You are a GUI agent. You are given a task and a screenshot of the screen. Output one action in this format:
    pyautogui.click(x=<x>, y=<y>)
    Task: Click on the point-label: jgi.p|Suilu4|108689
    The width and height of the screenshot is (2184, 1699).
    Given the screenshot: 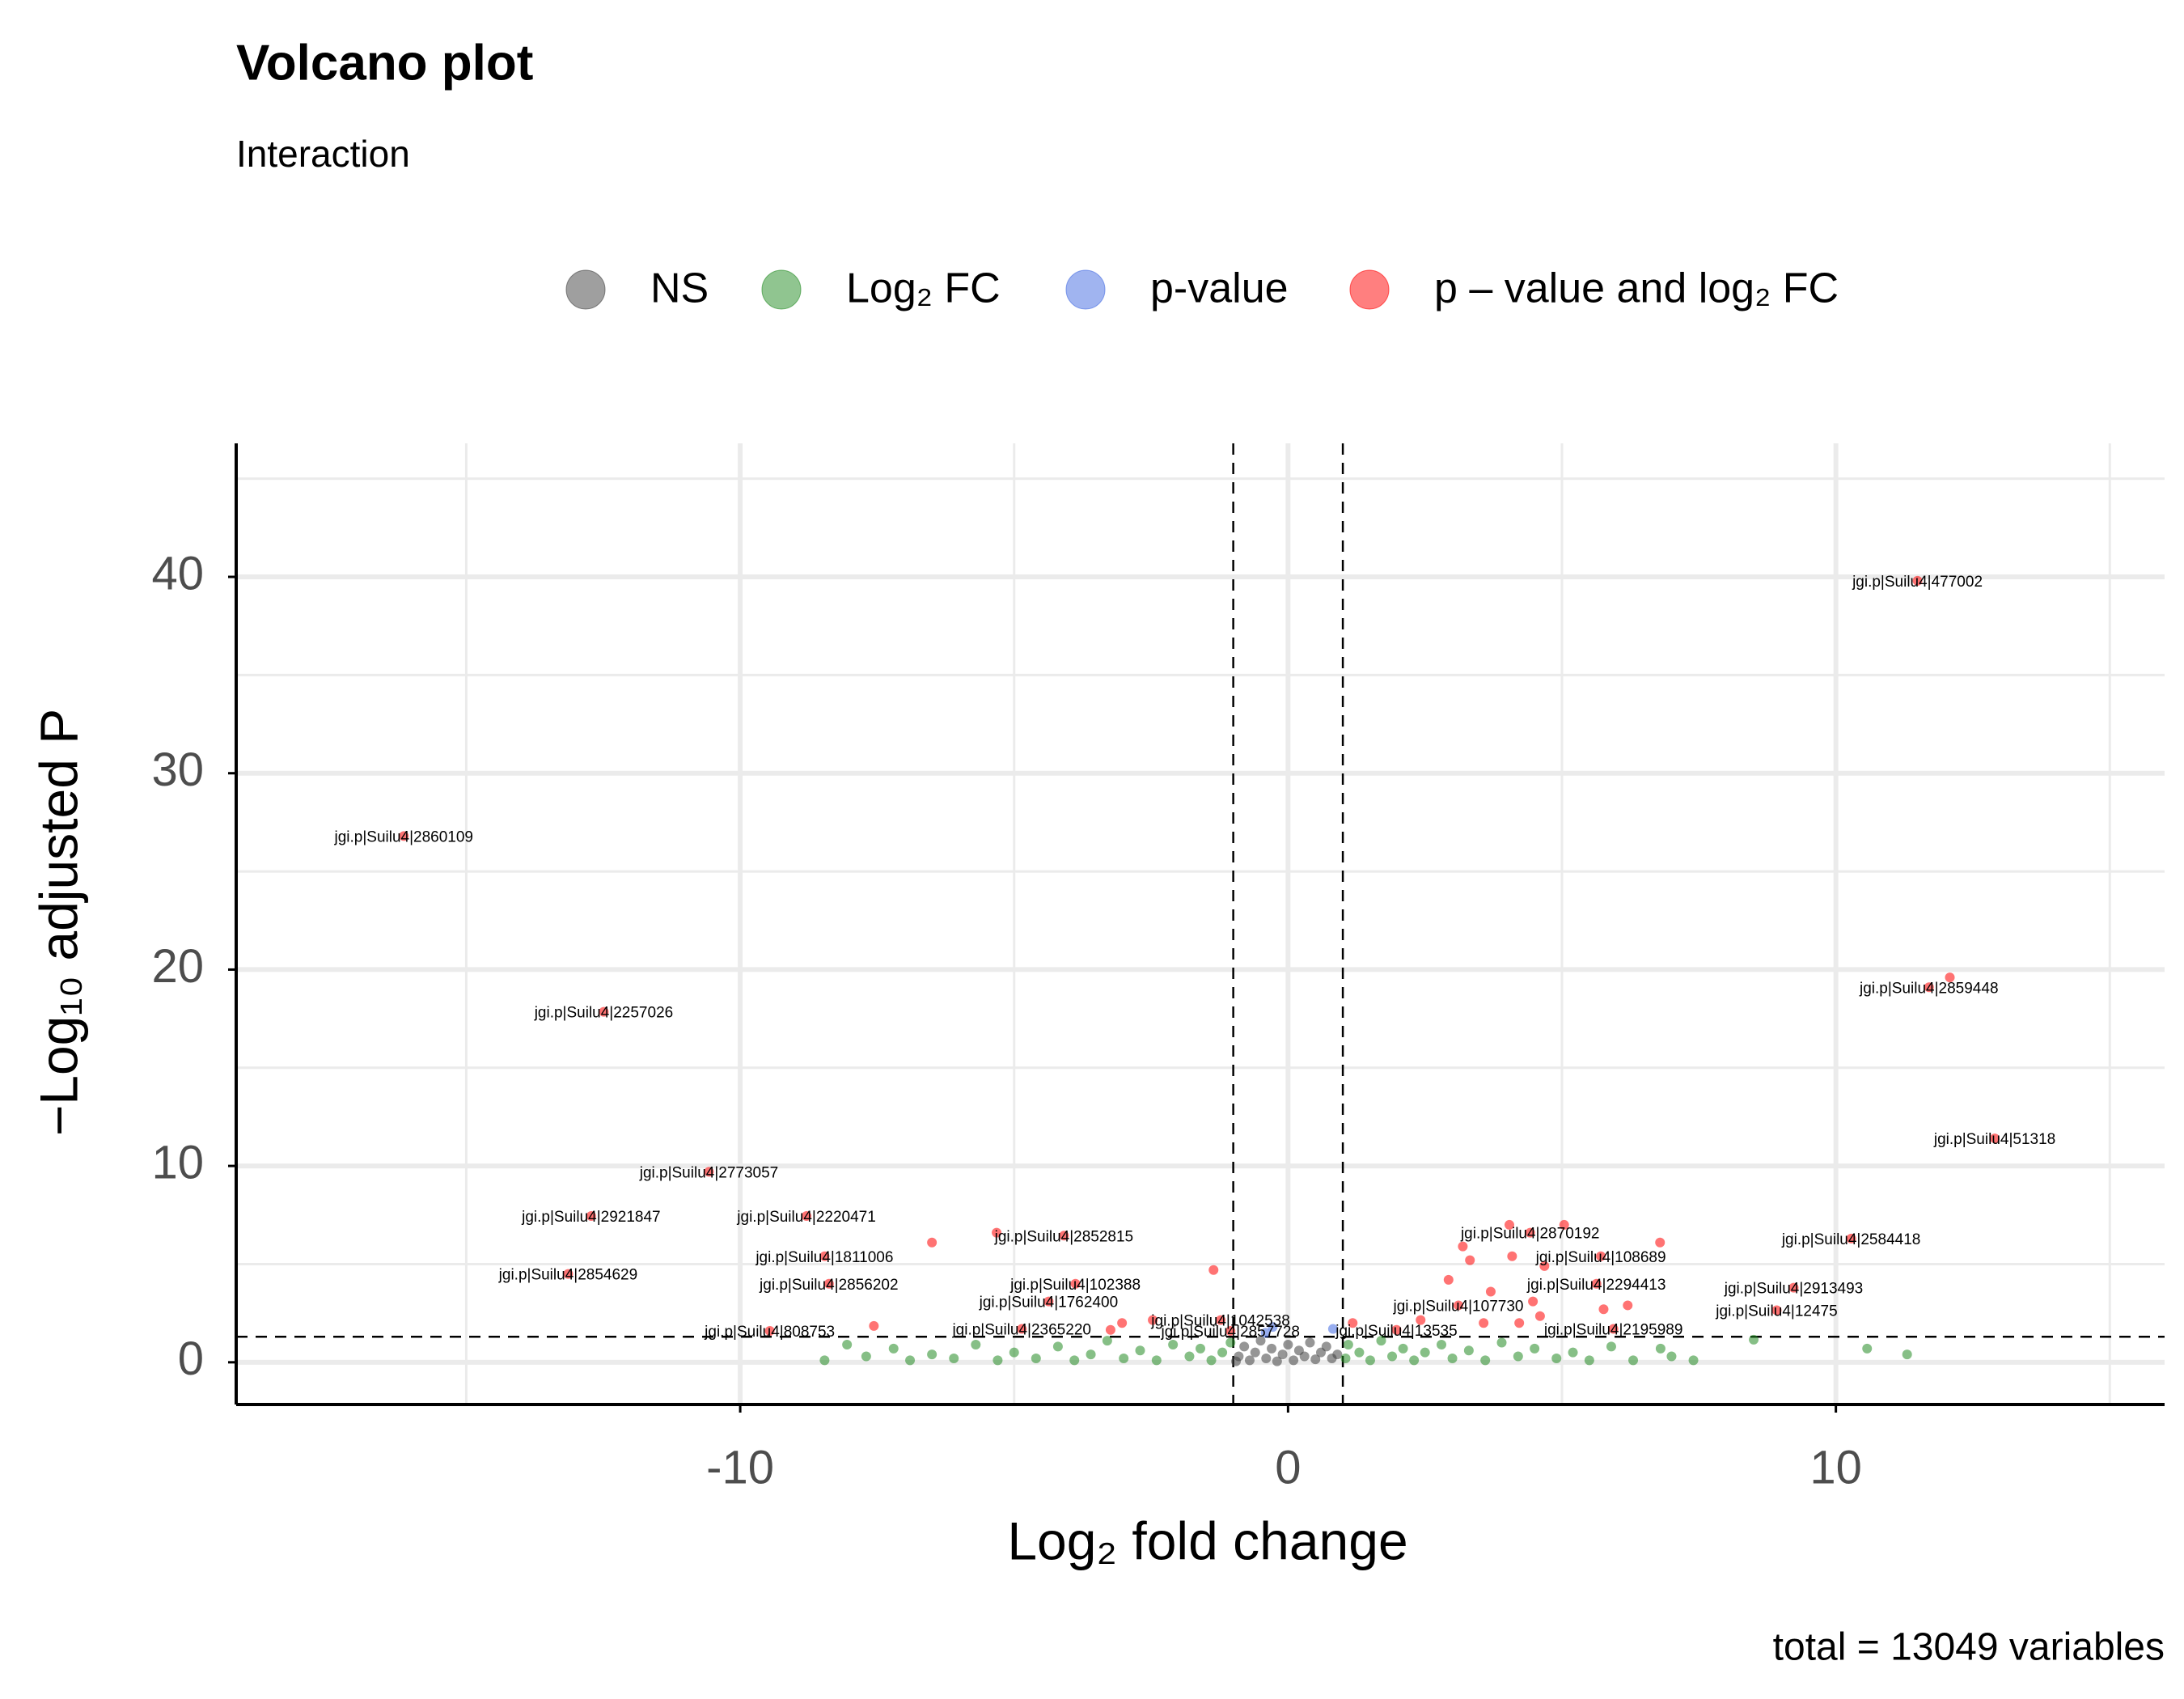 What is the action you would take?
    pyautogui.click(x=1600, y=1257)
    